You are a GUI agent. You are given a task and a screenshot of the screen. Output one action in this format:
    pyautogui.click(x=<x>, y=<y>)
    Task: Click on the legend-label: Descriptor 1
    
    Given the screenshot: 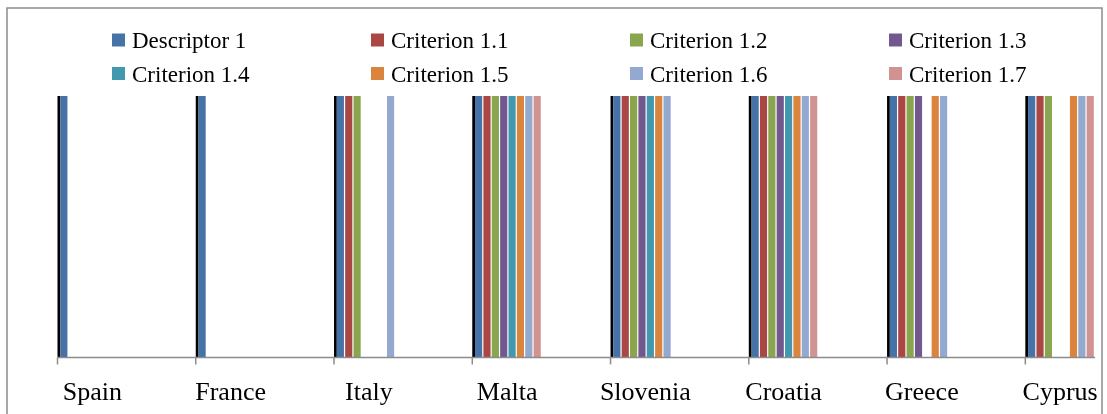 What is the action you would take?
    pyautogui.click(x=189, y=40)
    